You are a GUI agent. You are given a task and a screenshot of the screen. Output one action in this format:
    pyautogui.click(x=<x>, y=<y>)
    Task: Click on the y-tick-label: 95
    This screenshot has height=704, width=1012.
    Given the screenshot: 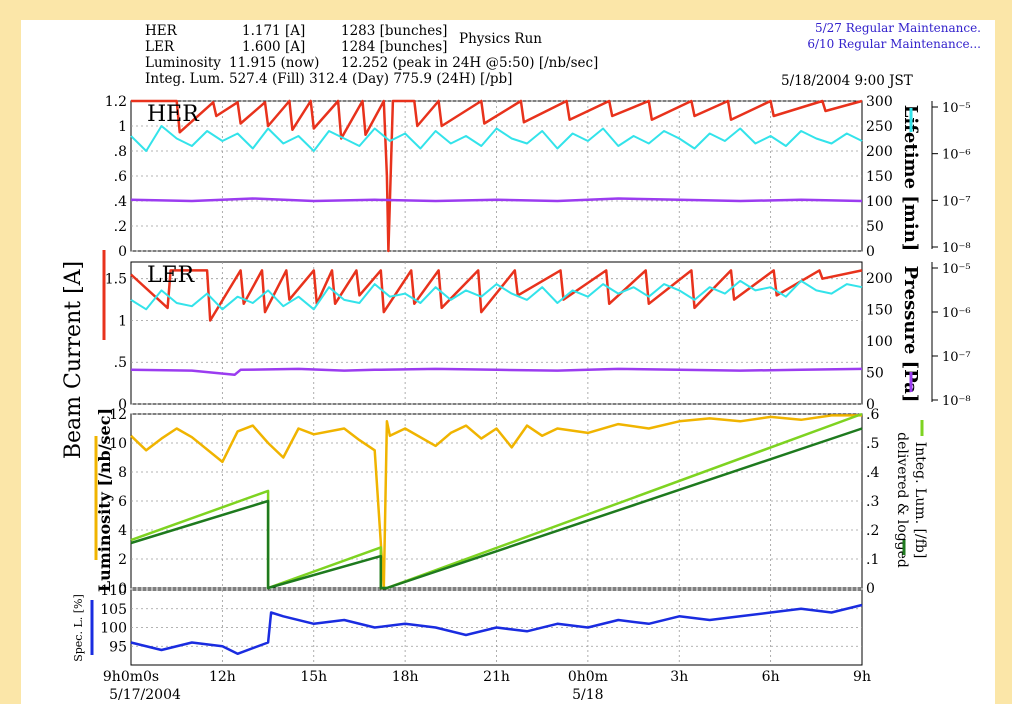 What is the action you would take?
    pyautogui.click(x=118, y=647)
    